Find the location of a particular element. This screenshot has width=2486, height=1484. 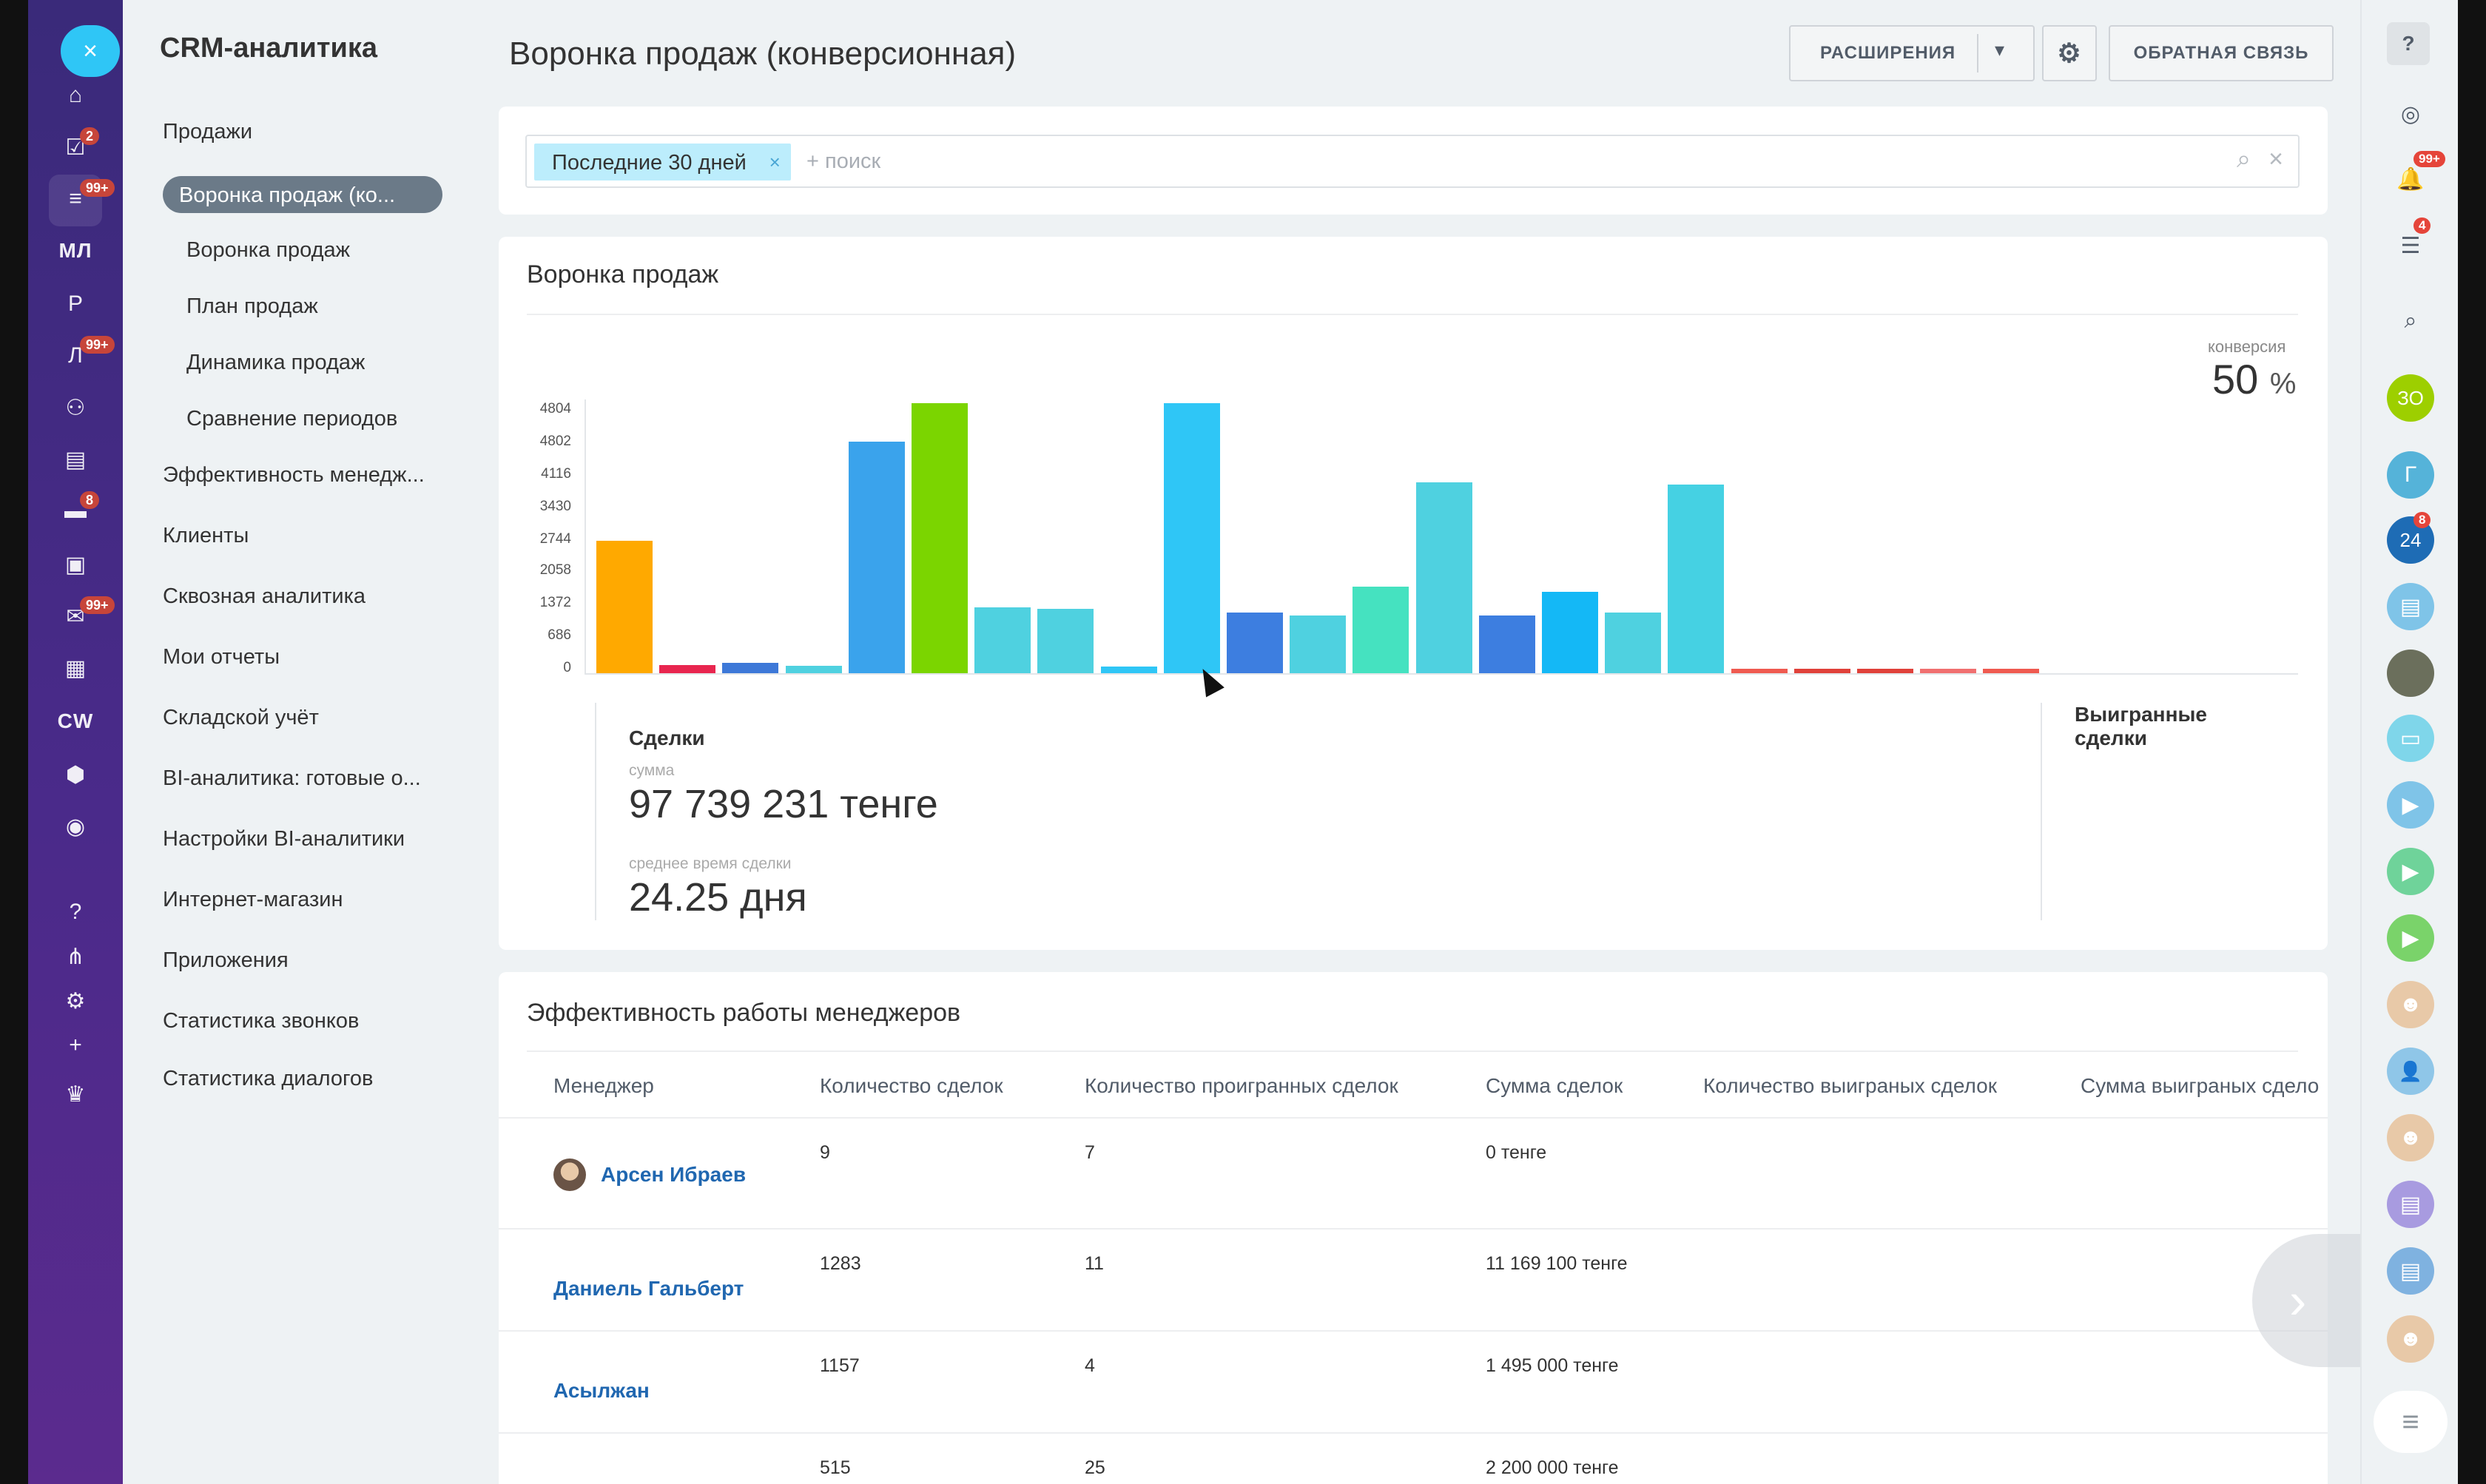

feed-icon: ▤ is located at coordinates (76, 459).